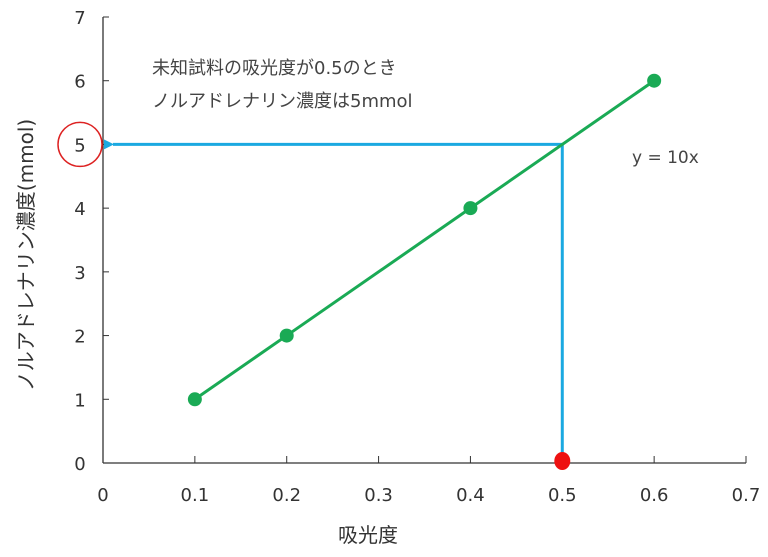 The width and height of the screenshot is (768, 557). What do you see at coordinates (79, 209) in the screenshot?
I see `y-tick-label: 4` at bounding box center [79, 209].